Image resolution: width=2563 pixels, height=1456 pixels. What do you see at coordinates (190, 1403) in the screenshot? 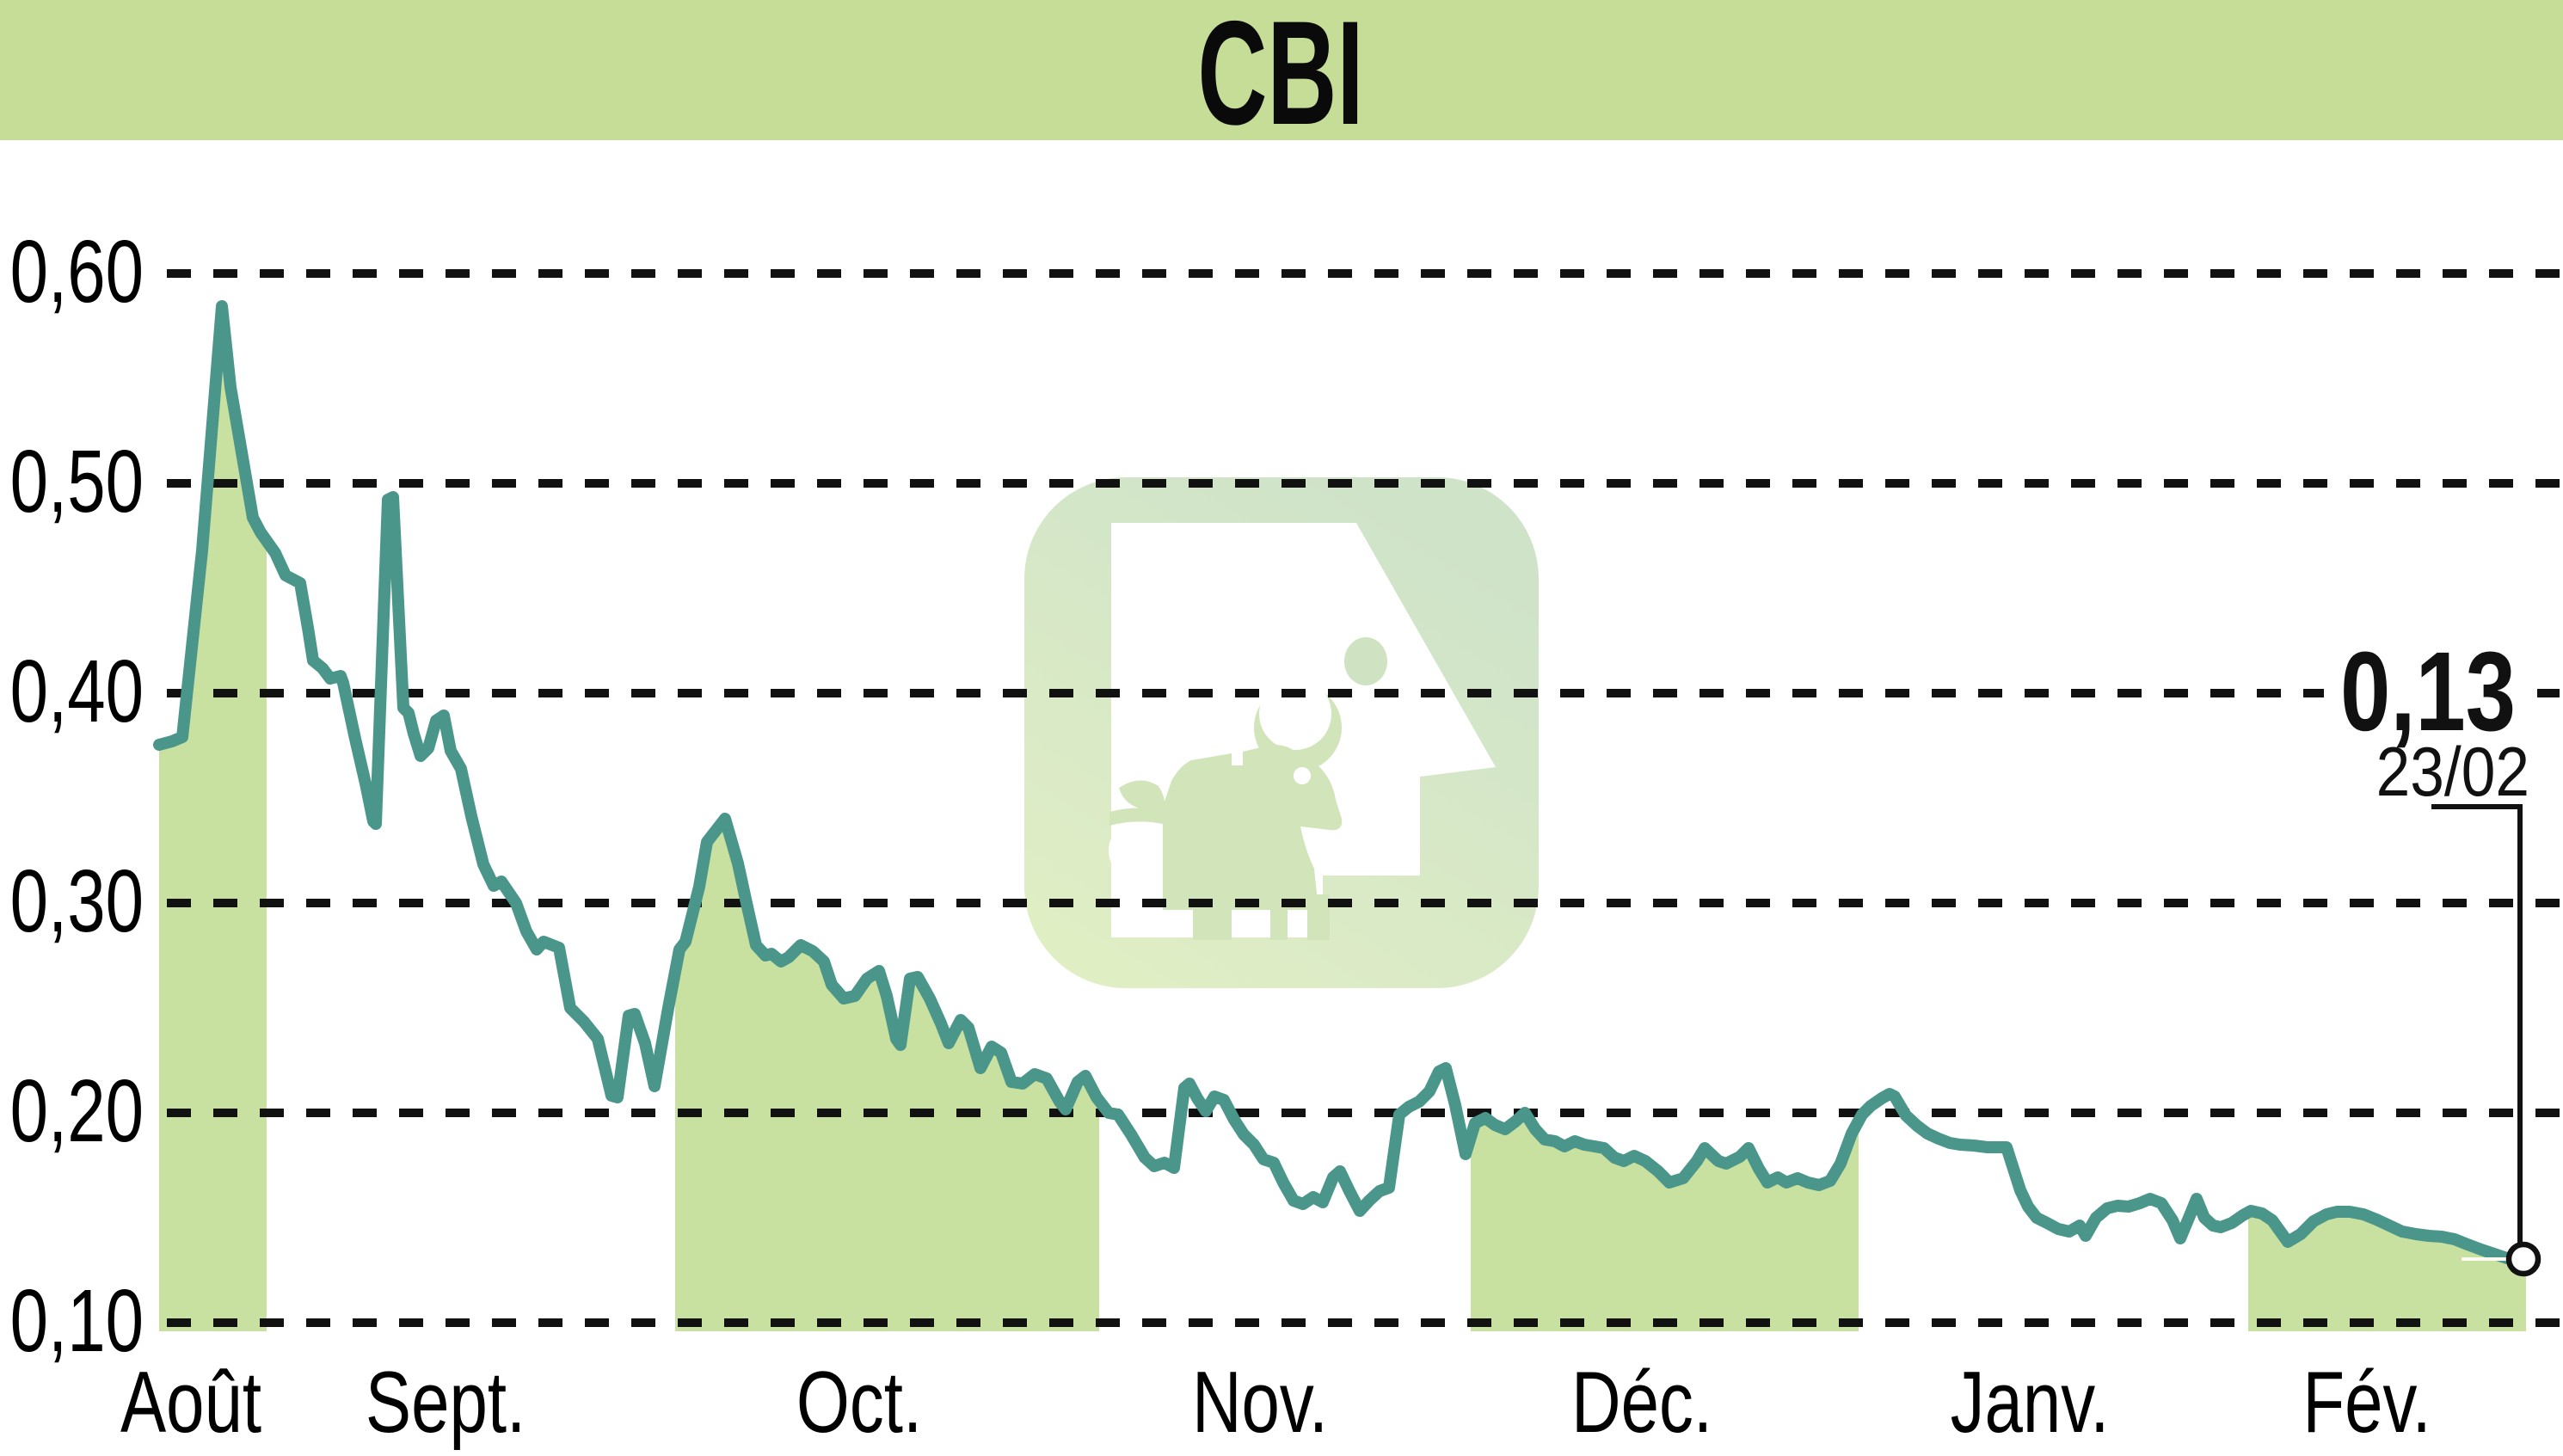
I see `svg-text: Août` at bounding box center [190, 1403].